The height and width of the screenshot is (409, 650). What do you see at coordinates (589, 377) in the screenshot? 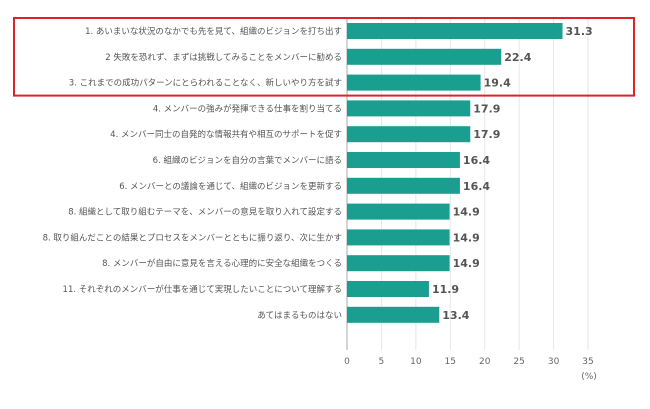
I see `x-axis-unit-label: (%)` at bounding box center [589, 377].